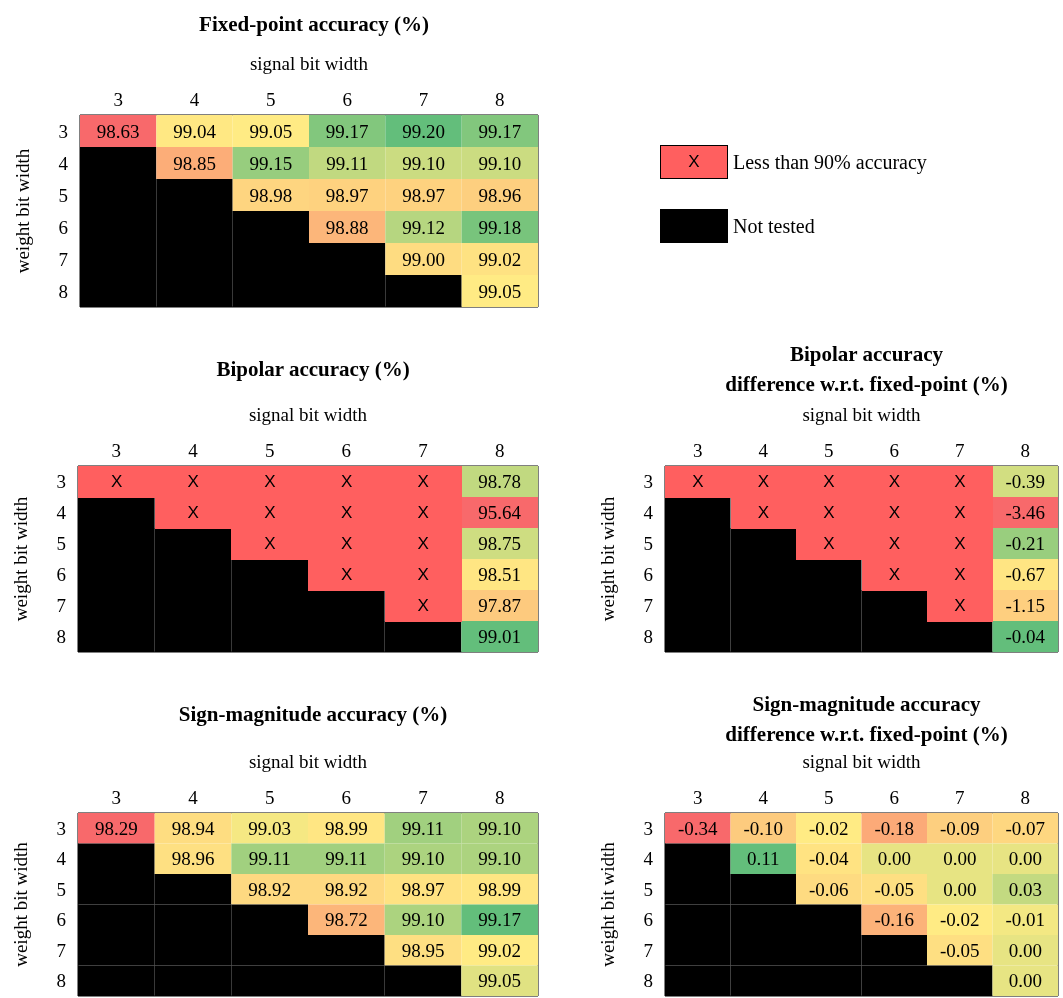 The height and width of the screenshot is (998, 1063). Describe the element at coordinates (500, 259) in the screenshot. I see `data-label: 99.02` at that location.